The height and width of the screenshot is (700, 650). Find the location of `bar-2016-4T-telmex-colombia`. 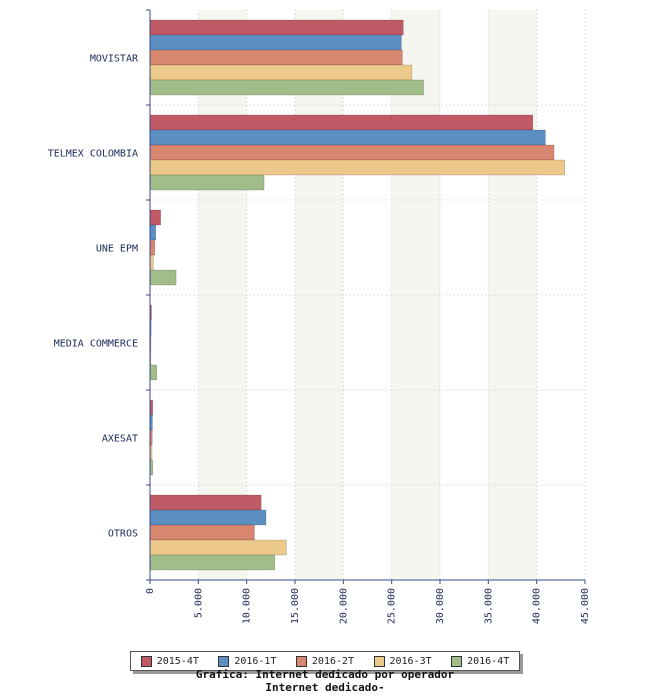

bar-2016-4T-telmex-colombia is located at coordinates (207, 182).